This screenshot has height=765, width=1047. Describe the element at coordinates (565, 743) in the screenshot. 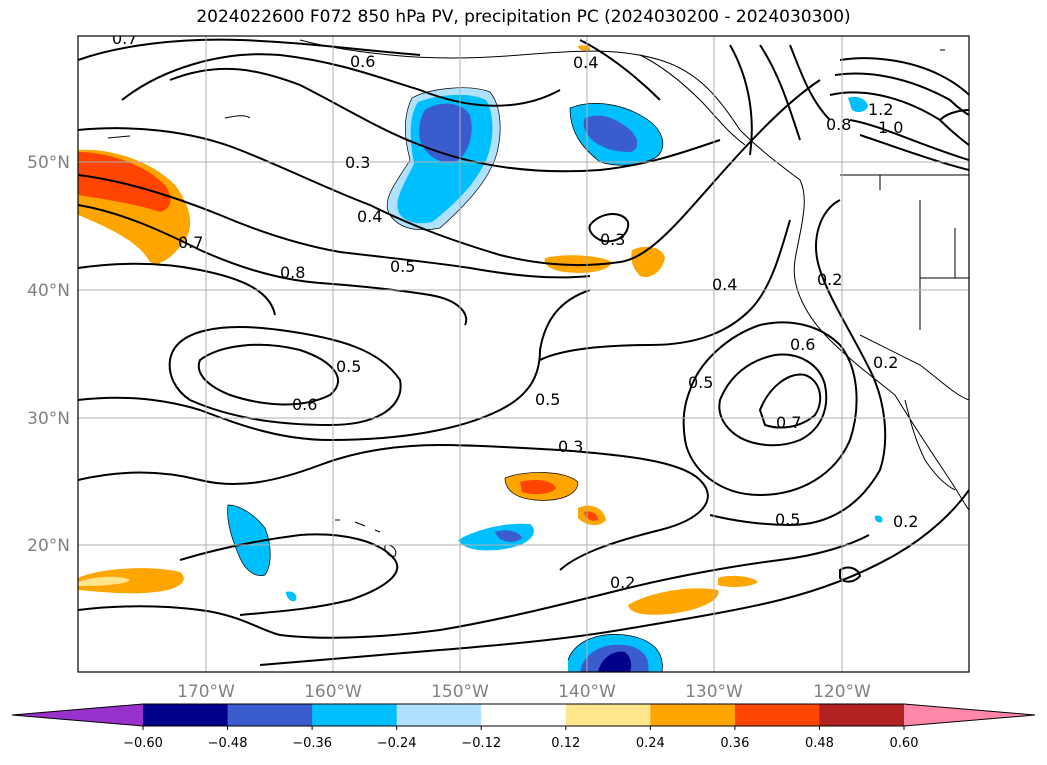

I see `colorbar-tick-label: 0.12` at that location.